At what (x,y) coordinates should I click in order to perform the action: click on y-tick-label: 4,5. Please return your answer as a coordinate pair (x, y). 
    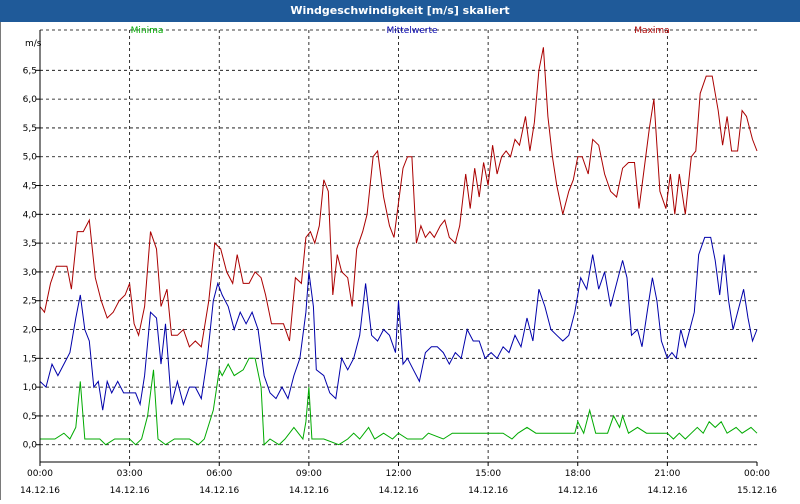
    Looking at the image, I should click on (30, 187).